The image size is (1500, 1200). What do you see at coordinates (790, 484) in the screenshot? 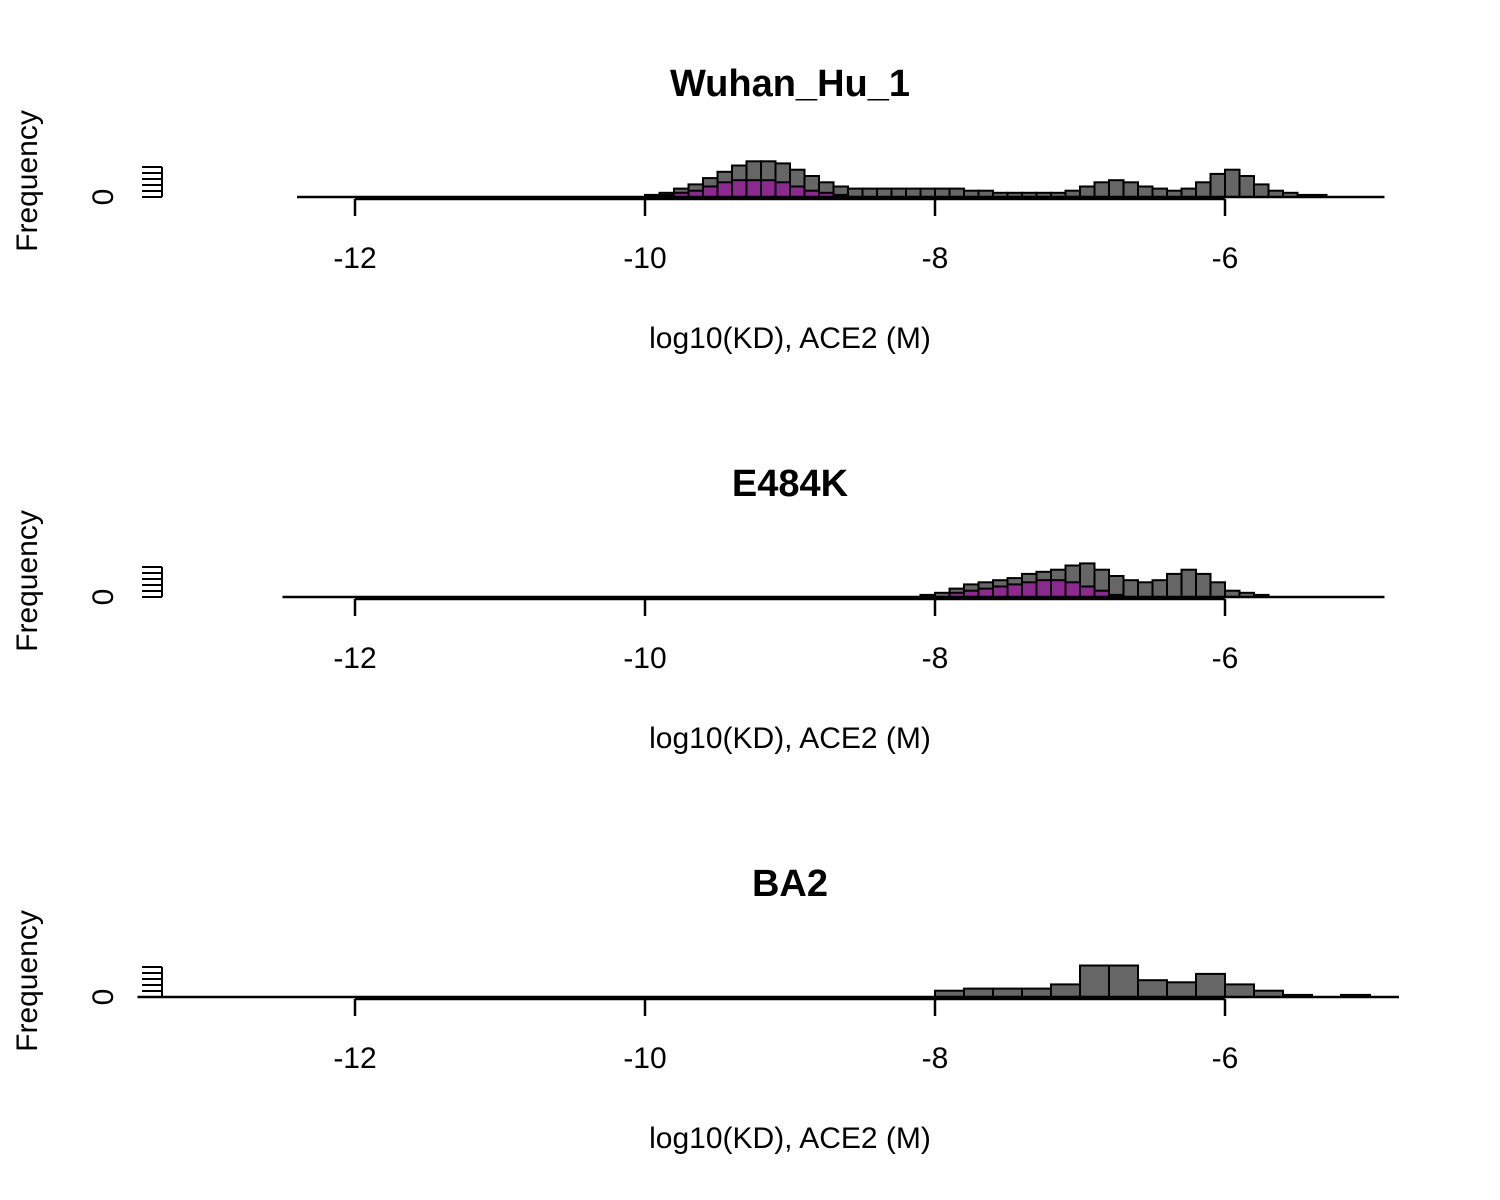
I see `panel-title: E484K` at bounding box center [790, 484].